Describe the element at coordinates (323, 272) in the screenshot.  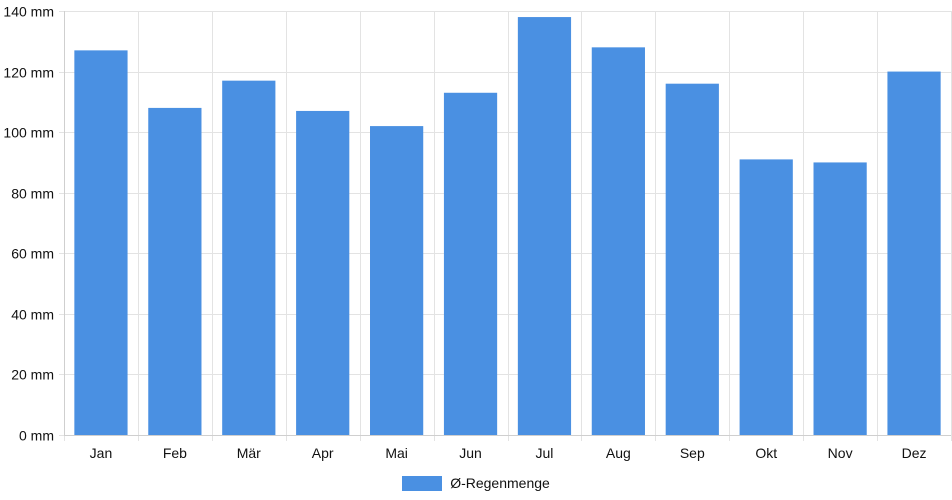
I see `bar-apr` at that location.